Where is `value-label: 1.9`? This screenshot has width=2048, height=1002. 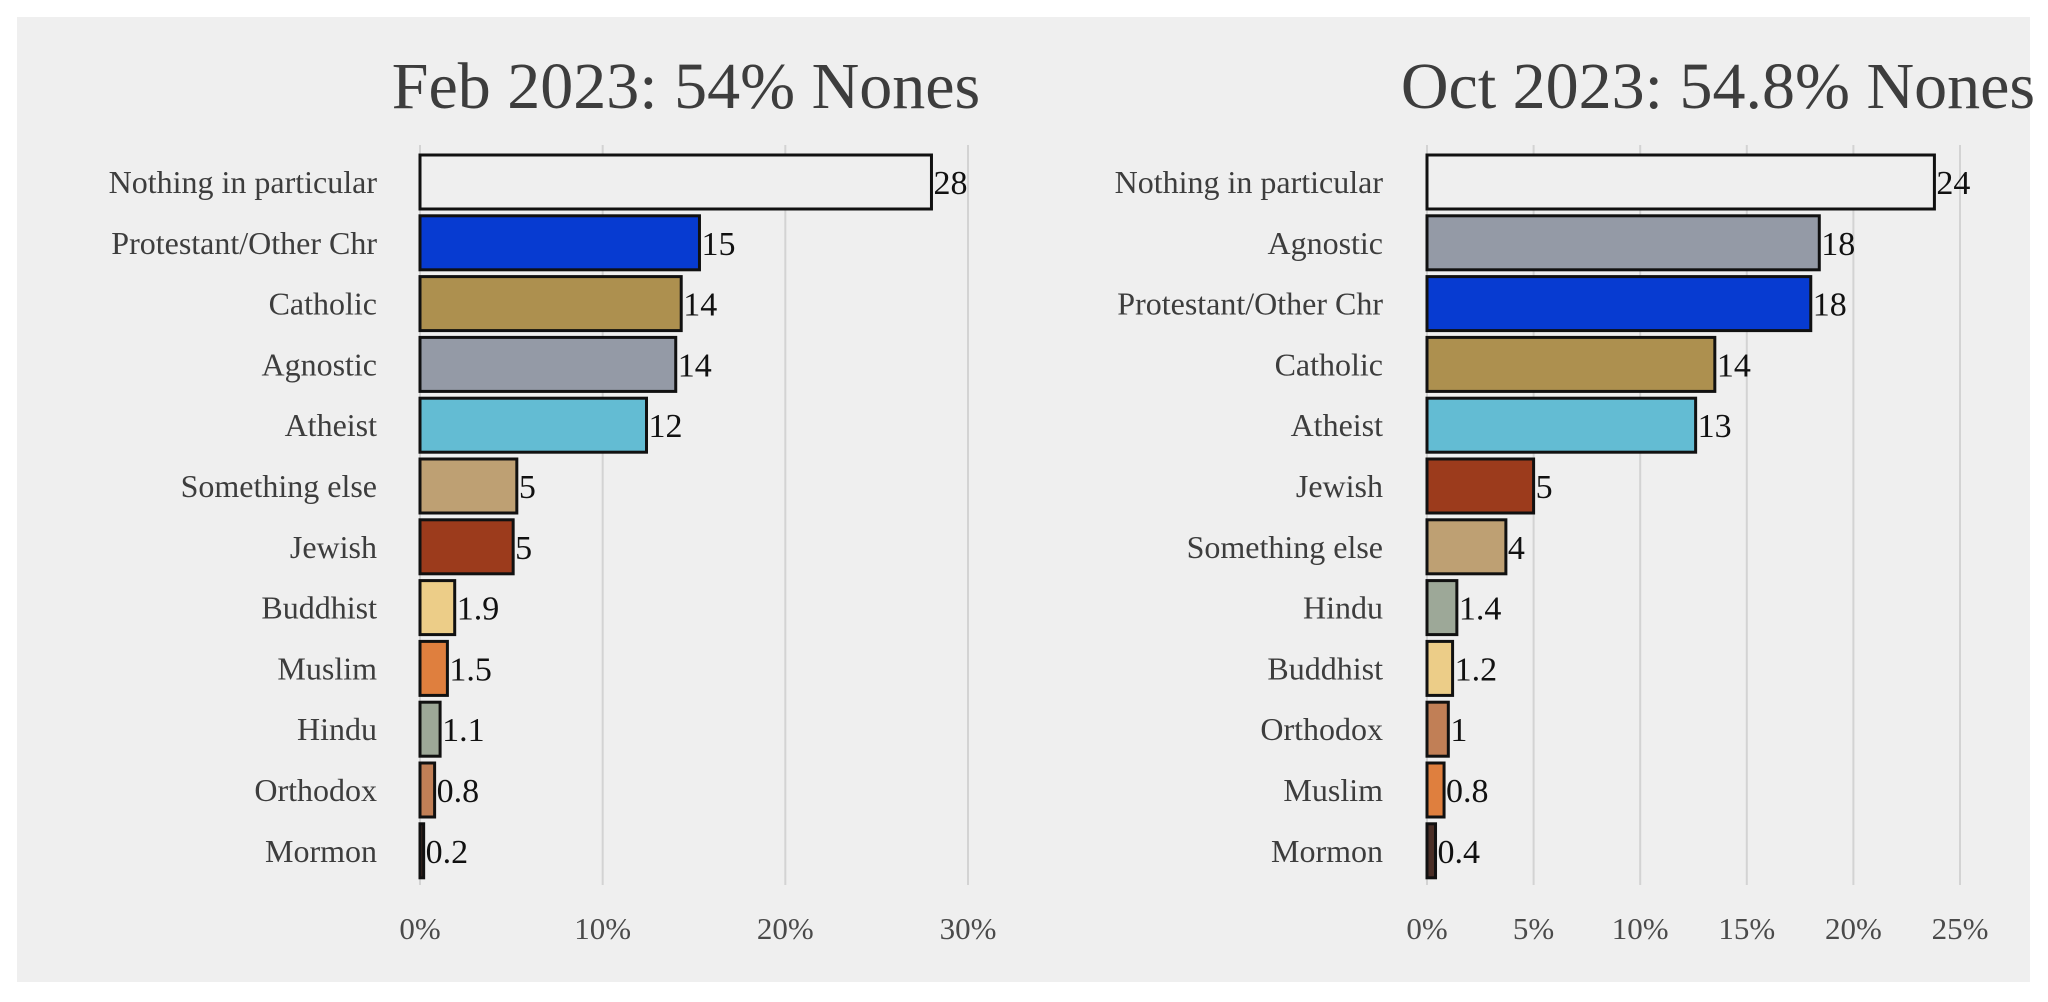 value-label: 1.9 is located at coordinates (478, 609).